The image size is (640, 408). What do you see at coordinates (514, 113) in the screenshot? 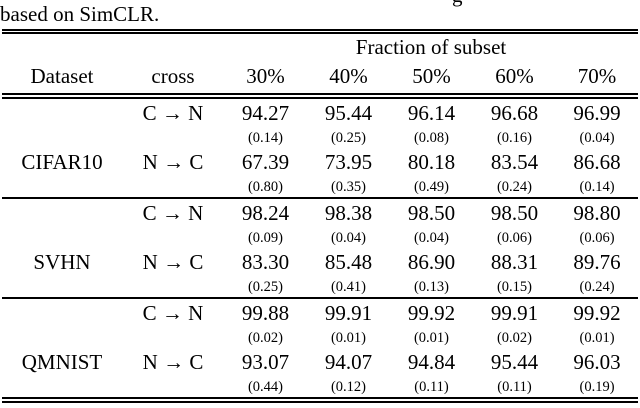
I see `accuracy-value: 96.68` at bounding box center [514, 113].